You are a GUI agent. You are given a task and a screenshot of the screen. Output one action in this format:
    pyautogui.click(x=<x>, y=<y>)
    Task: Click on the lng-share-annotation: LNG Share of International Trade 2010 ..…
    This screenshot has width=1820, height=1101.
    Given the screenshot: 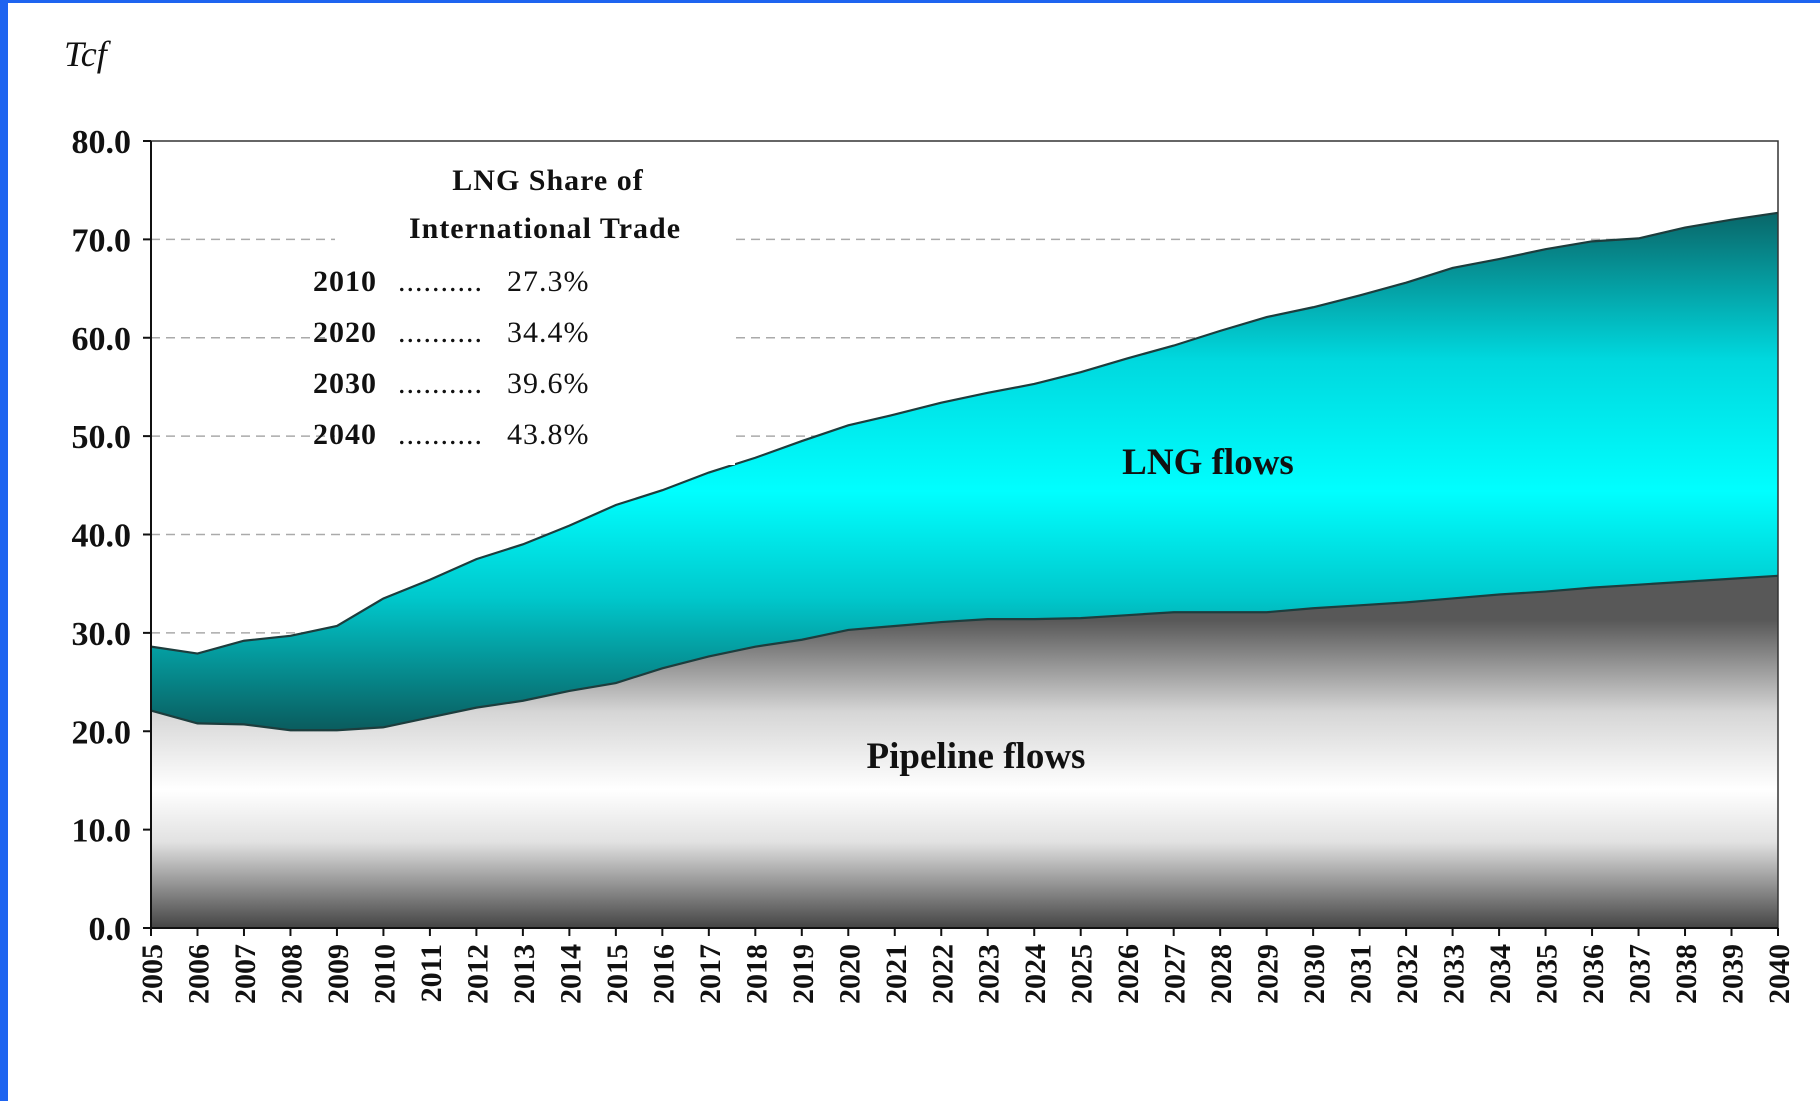 What is the action you would take?
    pyautogui.click(x=524, y=310)
    